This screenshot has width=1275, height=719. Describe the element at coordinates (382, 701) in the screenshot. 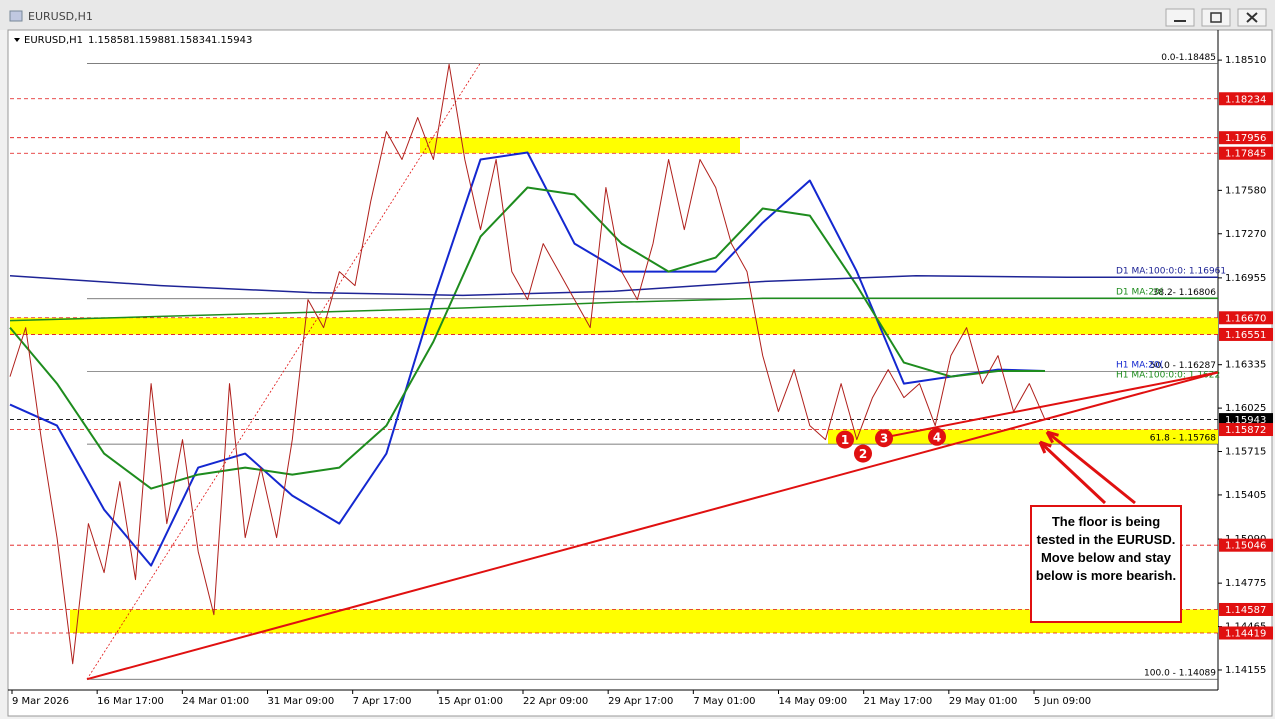

I see `x-tick-label: 7 Apr 17:00` at that location.